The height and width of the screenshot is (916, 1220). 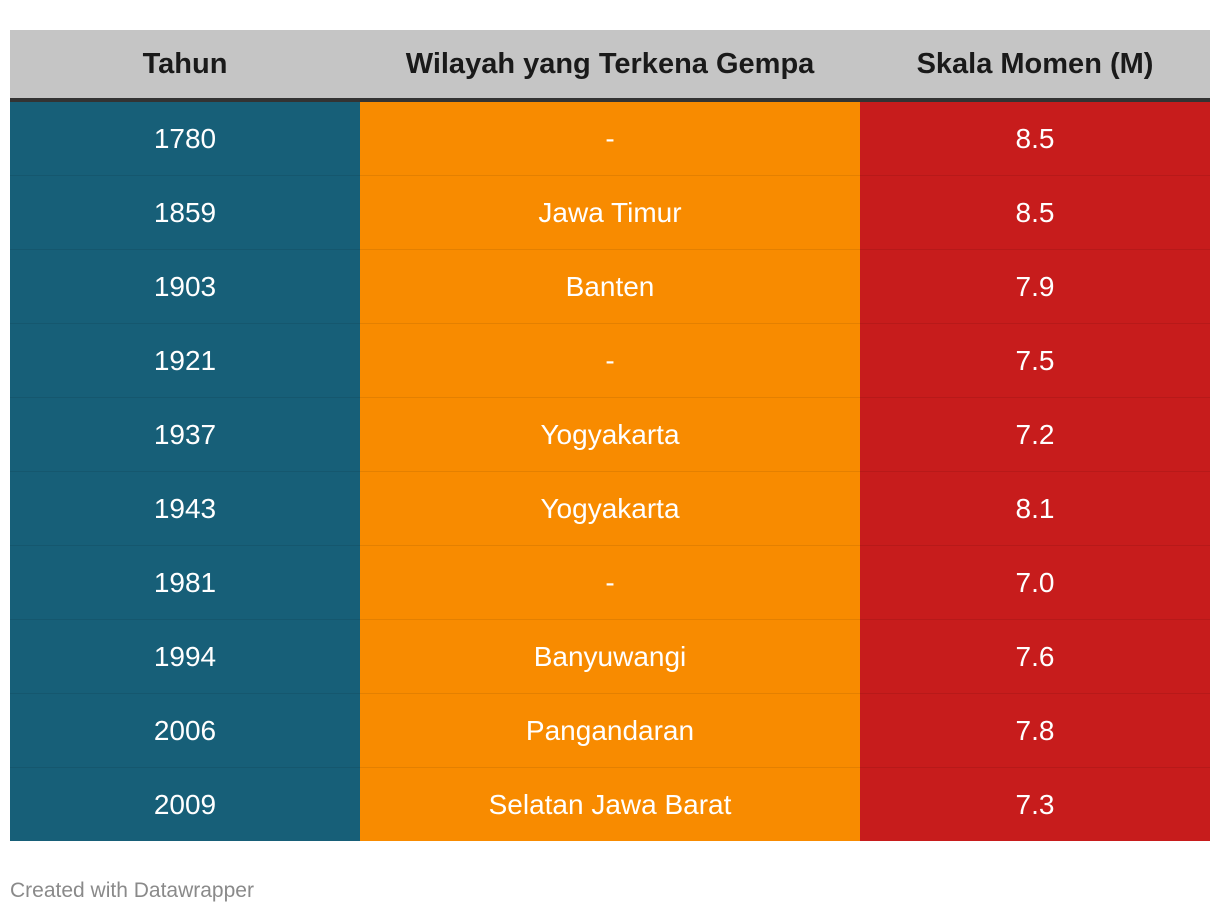 What do you see at coordinates (185, 286) in the screenshot?
I see `cell-tahun: 1903` at bounding box center [185, 286].